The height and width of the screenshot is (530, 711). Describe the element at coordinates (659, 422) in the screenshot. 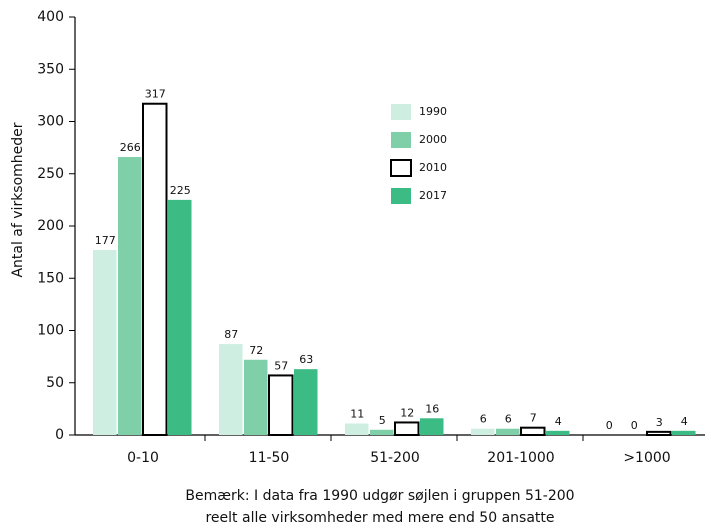

I see `value-label: 3` at that location.